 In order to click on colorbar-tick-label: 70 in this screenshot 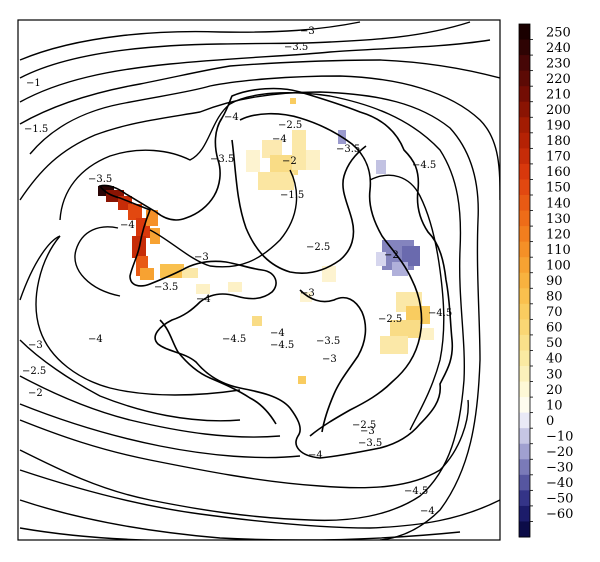, I will do `click(554, 312)`.